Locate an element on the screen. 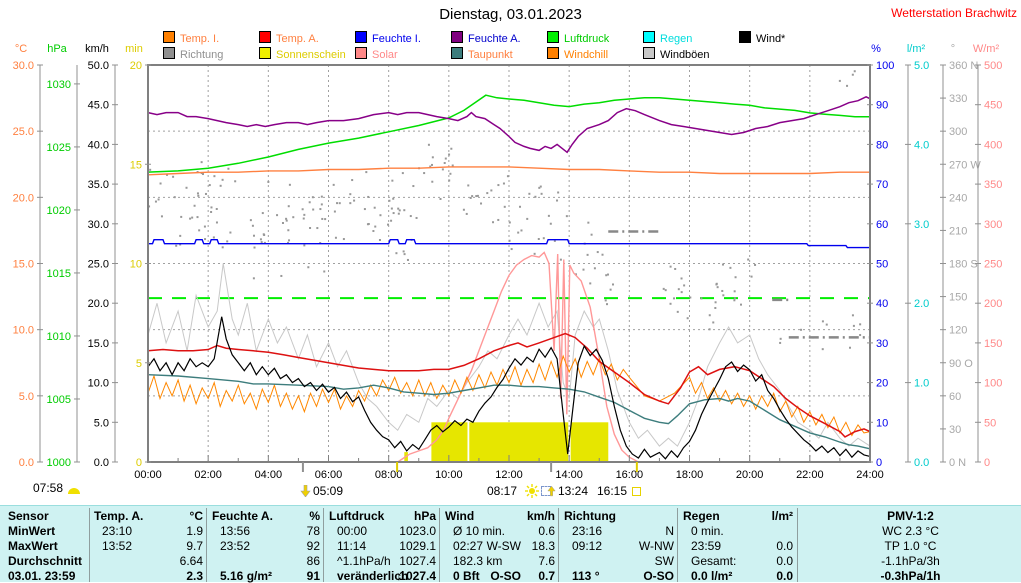 The width and height of the screenshot is (1021, 583). legend-label: Solar is located at coordinates (385, 55).